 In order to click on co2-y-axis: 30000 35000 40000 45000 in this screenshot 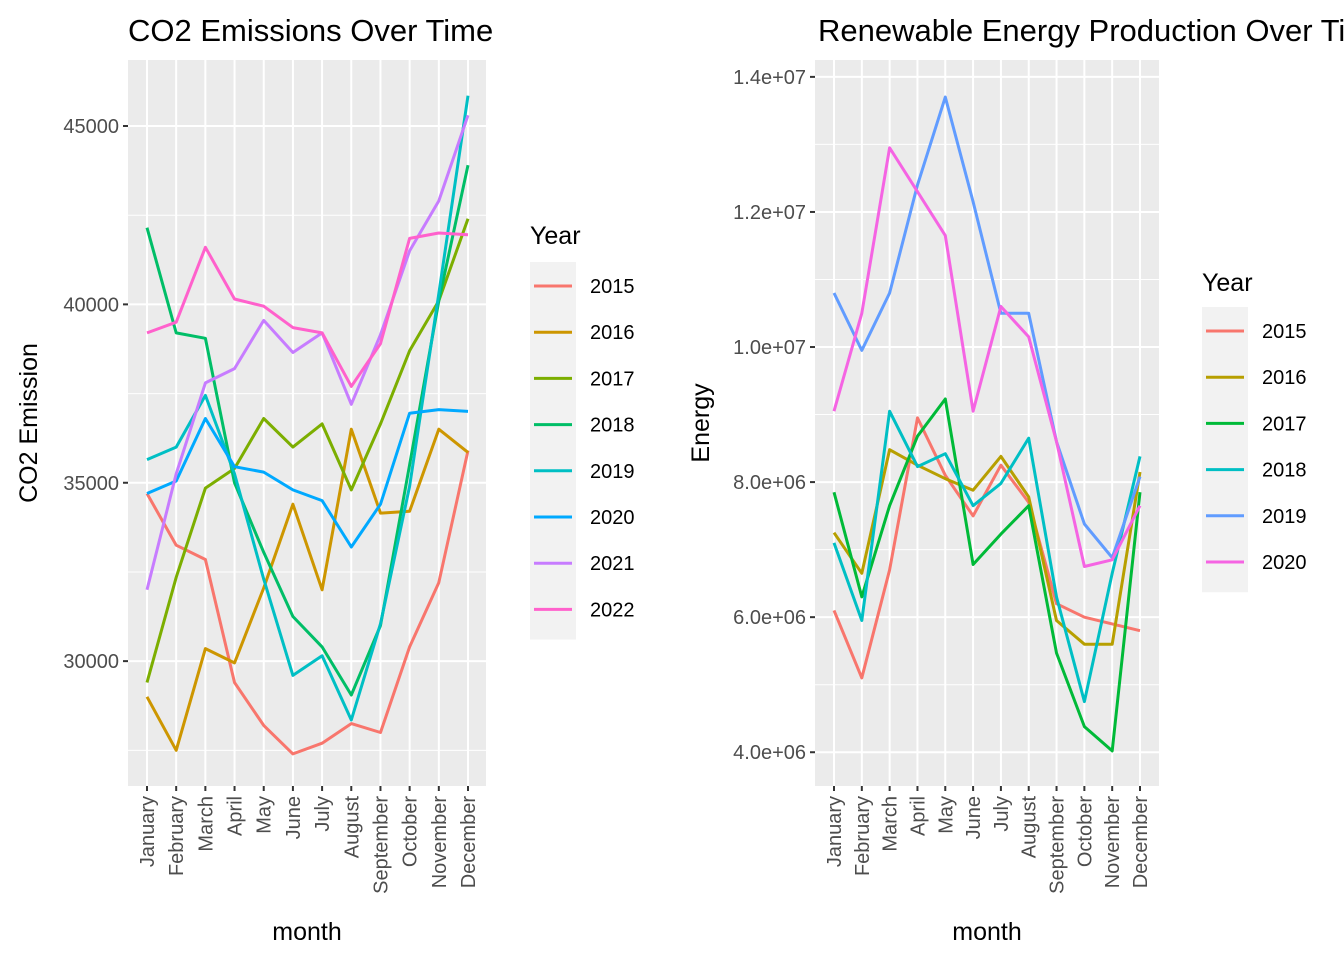, I will do `click(95, 394)`.